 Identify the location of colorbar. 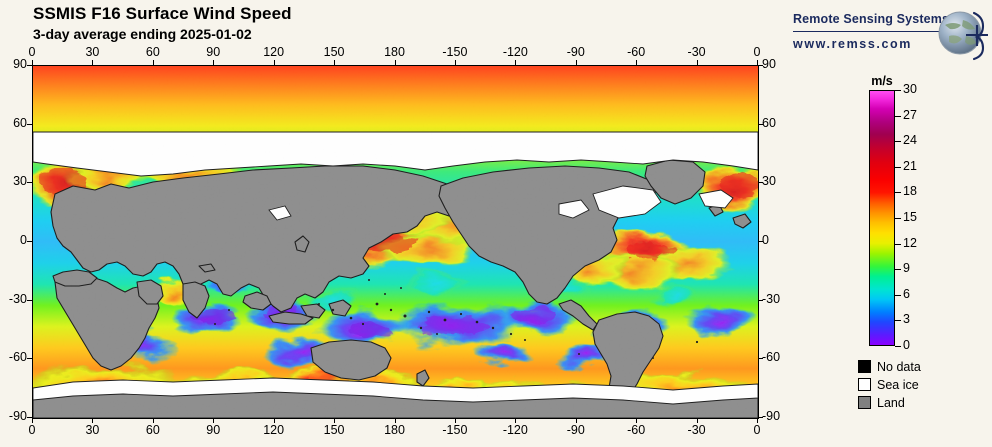
(882, 218).